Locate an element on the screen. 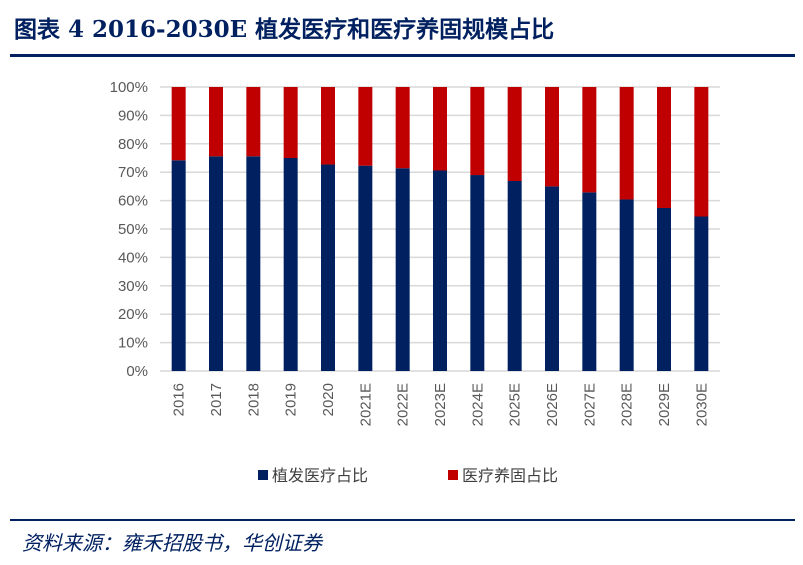 This screenshot has width=803, height=565. x-tick-label: 2030E is located at coordinates (701, 404).